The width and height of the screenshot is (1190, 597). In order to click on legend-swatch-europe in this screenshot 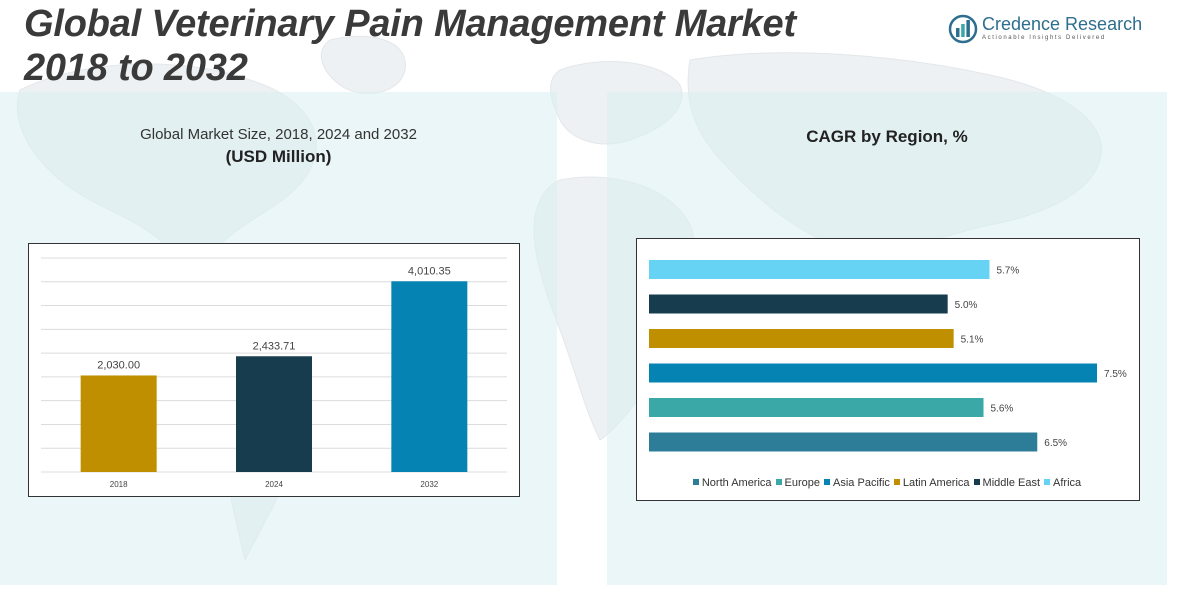, I will do `click(778, 482)`.